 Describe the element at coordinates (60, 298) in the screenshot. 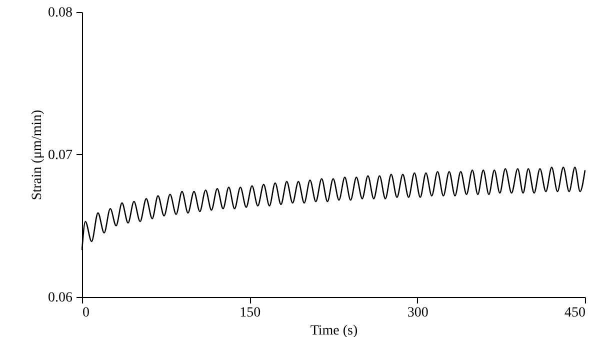

I see `y-tick-label: 0.06` at that location.